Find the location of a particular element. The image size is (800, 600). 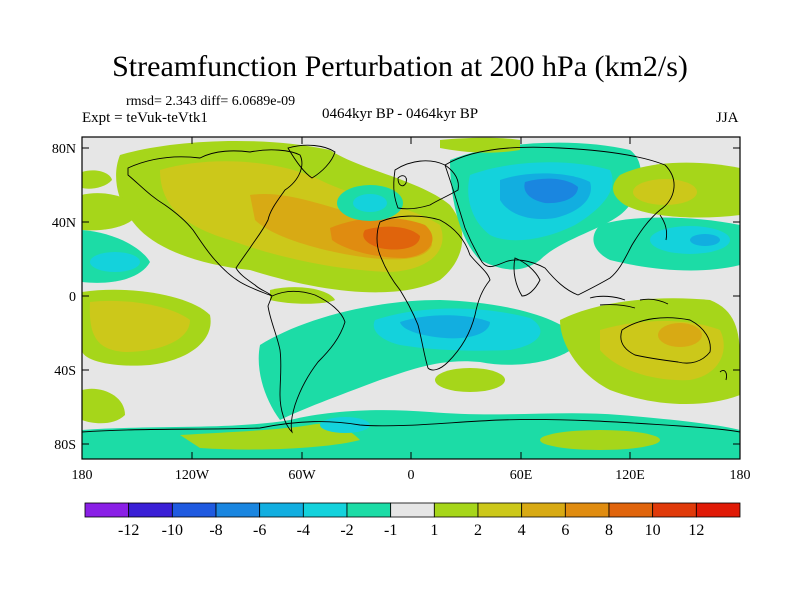

x-tick-label: 0 is located at coordinates (411, 475).